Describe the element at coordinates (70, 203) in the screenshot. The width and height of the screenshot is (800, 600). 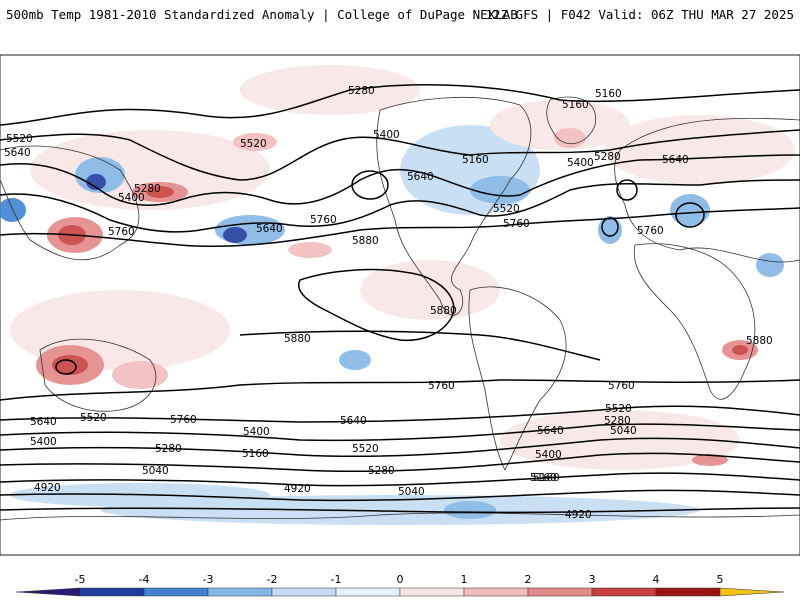
I see `coastline-east-asia` at that location.